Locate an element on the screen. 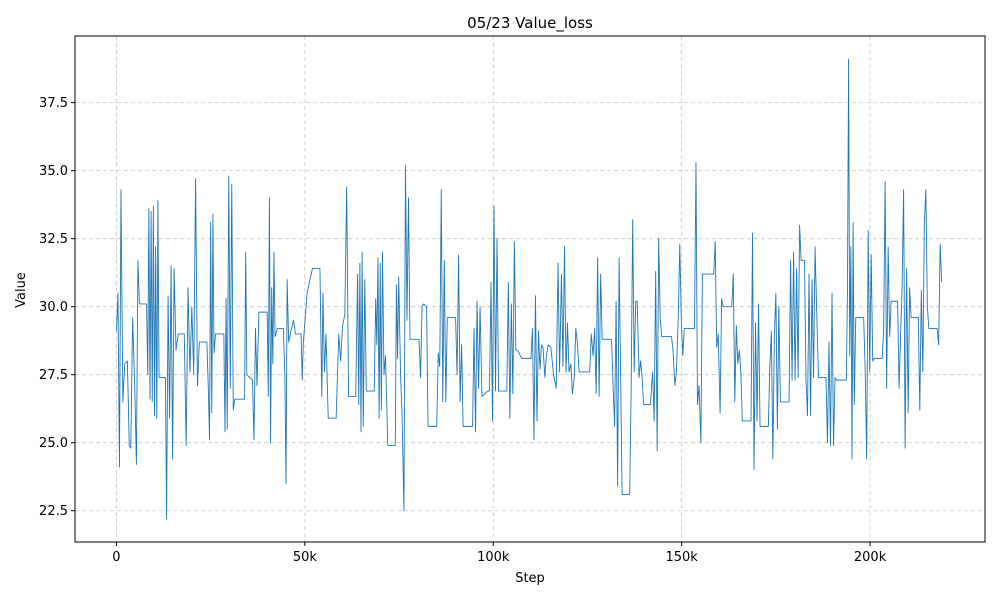 The image size is (1000, 604). y-tick-label: 35.0 is located at coordinates (53, 171).